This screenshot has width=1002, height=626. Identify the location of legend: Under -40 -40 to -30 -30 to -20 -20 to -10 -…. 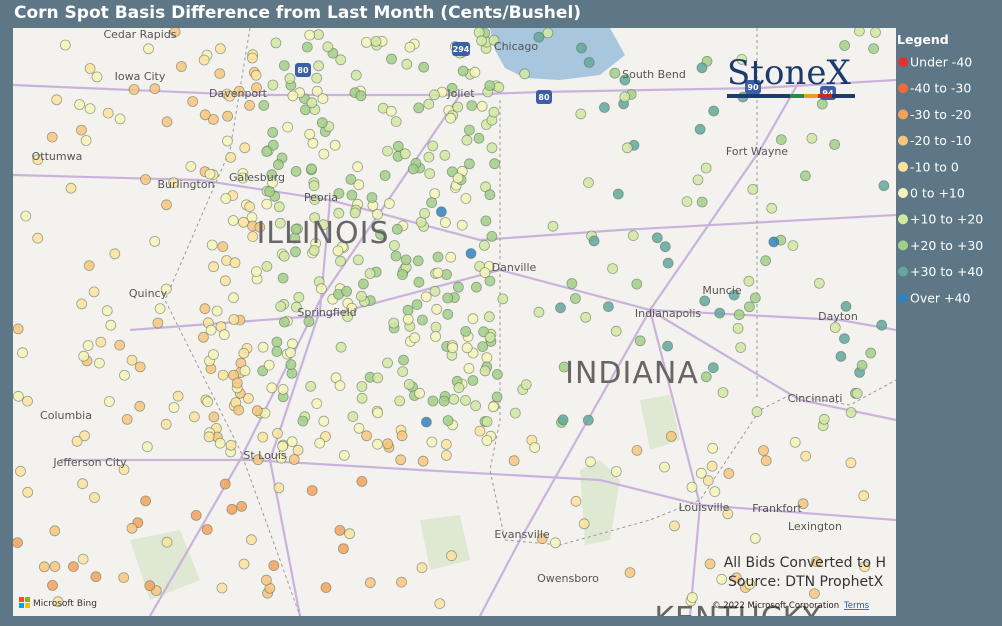
(940, 180).